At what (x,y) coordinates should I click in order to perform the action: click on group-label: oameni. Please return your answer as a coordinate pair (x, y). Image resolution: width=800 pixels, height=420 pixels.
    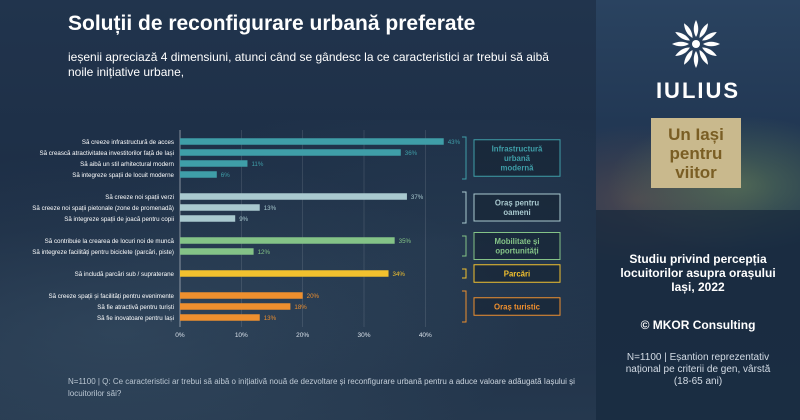
    Looking at the image, I should click on (516, 212).